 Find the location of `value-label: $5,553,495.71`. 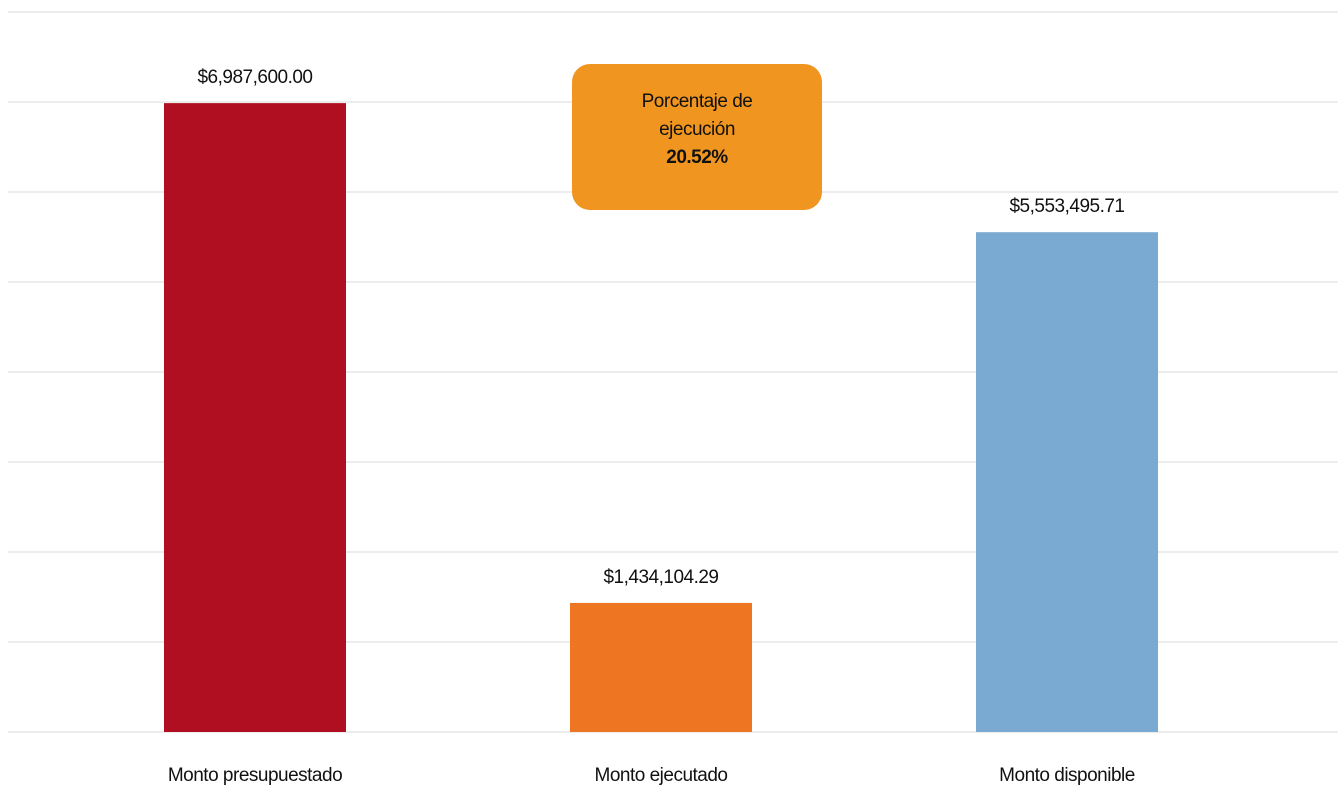

value-label: $5,553,495.71 is located at coordinates (1066, 206).